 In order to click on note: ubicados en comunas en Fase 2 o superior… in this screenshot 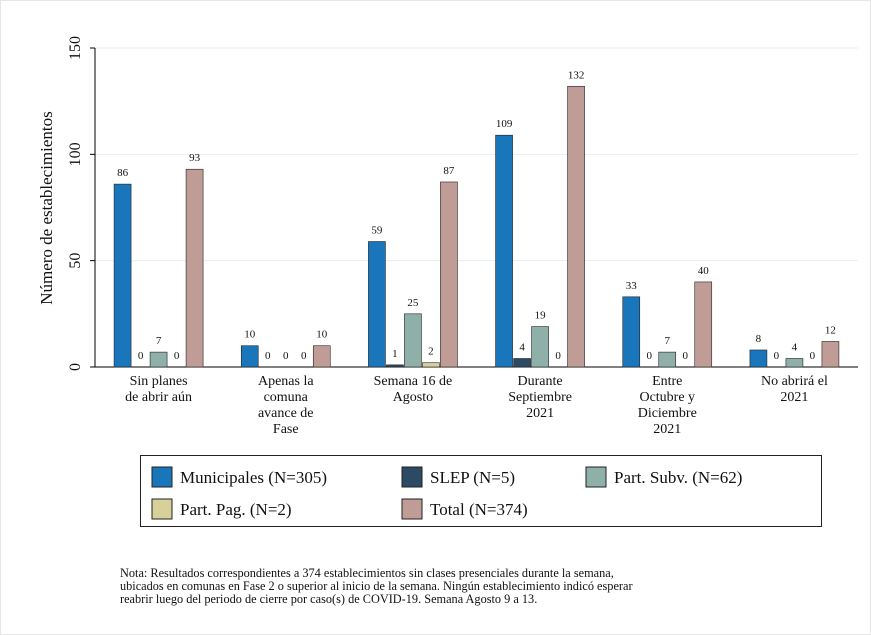, I will do `click(376, 586)`.